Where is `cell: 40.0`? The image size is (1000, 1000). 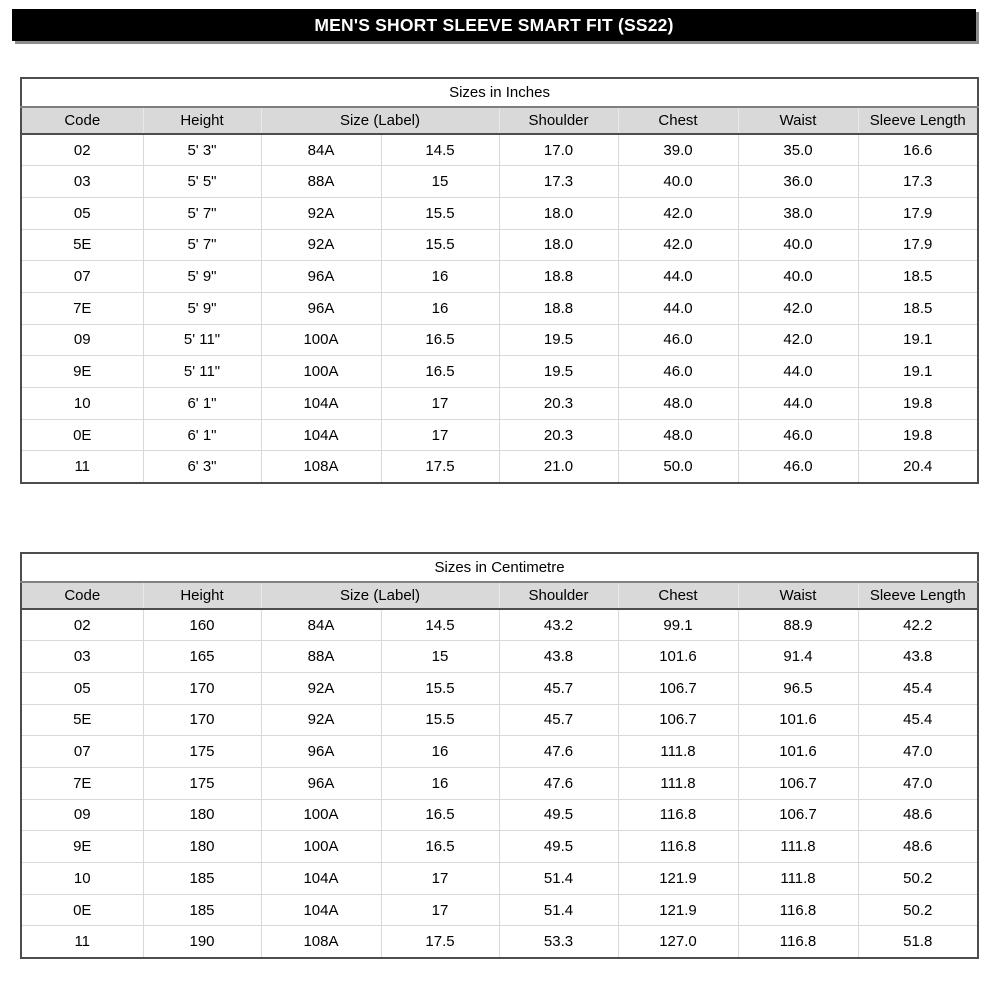 cell: 40.0 is located at coordinates (678, 181).